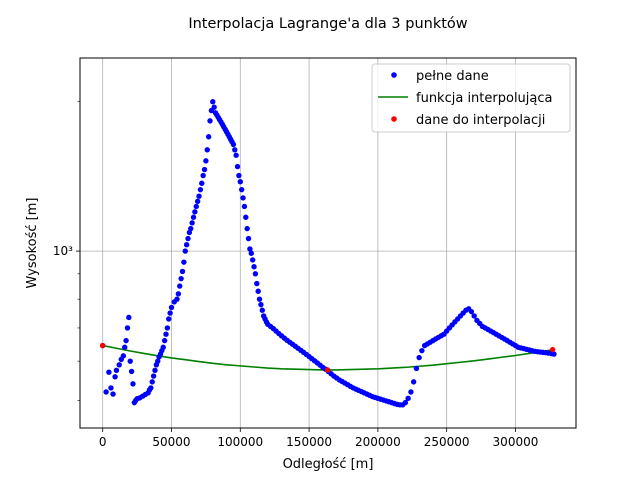 This screenshot has width=640, height=480. Describe the element at coordinates (452, 76) in the screenshot. I see `legend-label-full-data: pełne dane` at that location.